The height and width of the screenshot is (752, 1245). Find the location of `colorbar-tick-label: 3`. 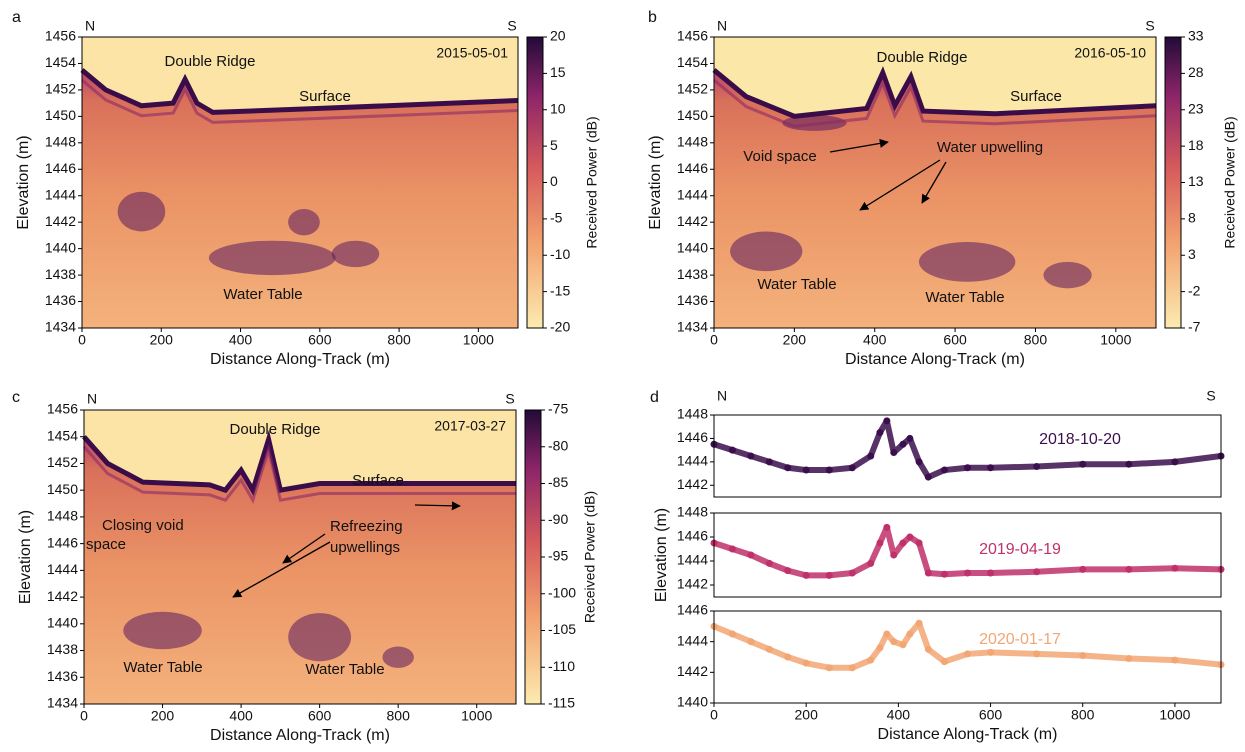

colorbar-tick-label: 3 is located at coordinates (1192, 254).